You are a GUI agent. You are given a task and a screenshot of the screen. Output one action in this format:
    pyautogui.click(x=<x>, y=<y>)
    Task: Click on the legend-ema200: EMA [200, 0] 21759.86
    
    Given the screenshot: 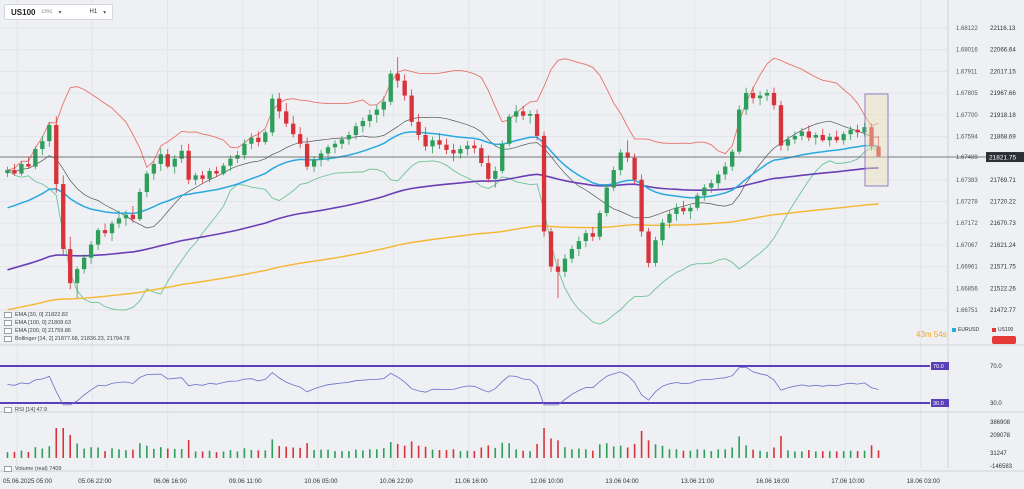 What is the action you would take?
    pyautogui.click(x=37, y=331)
    